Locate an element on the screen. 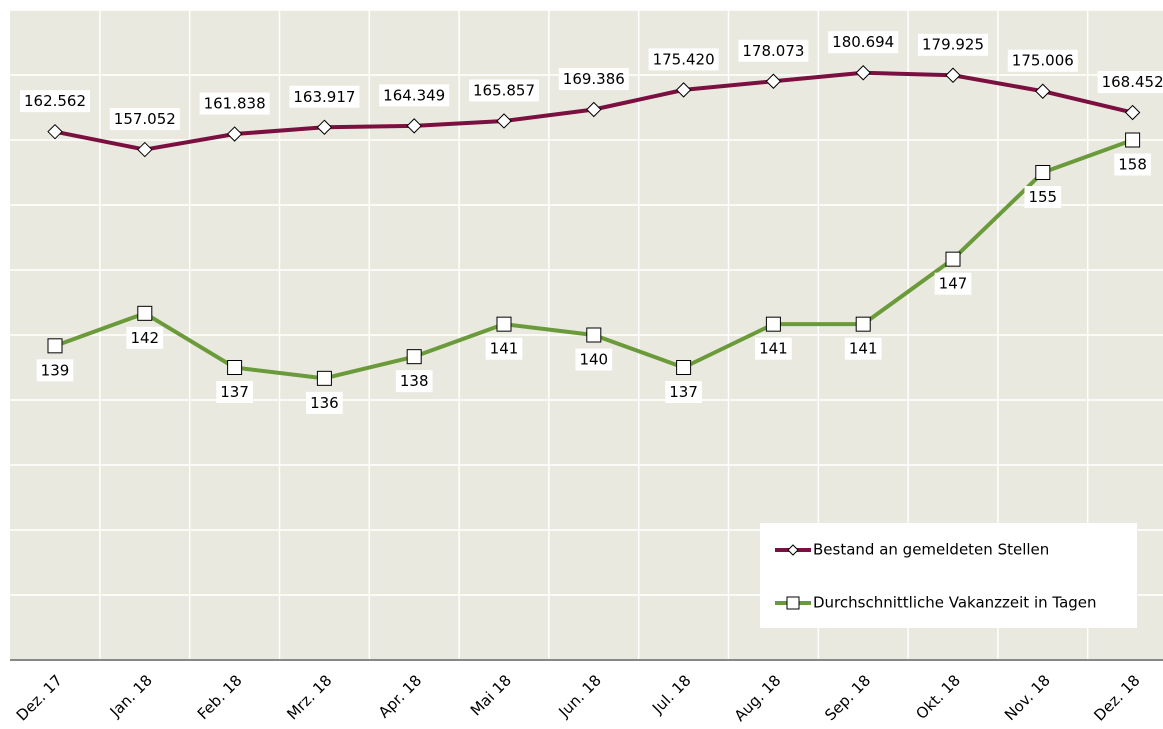  data-label: 147 is located at coordinates (953, 283).